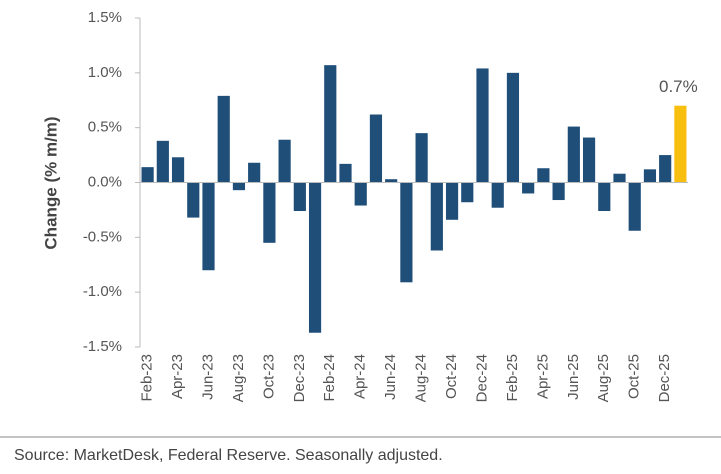 The image size is (721, 474). I want to click on x-tick-label: Dec-23, so click(299, 378).